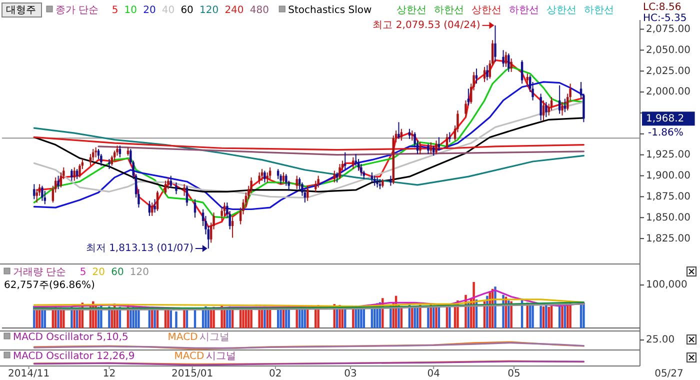 The image size is (700, 380). What do you see at coordinates (668, 92) in the screenshot?
I see `y-tick-label: 2,000.00` at bounding box center [668, 92].